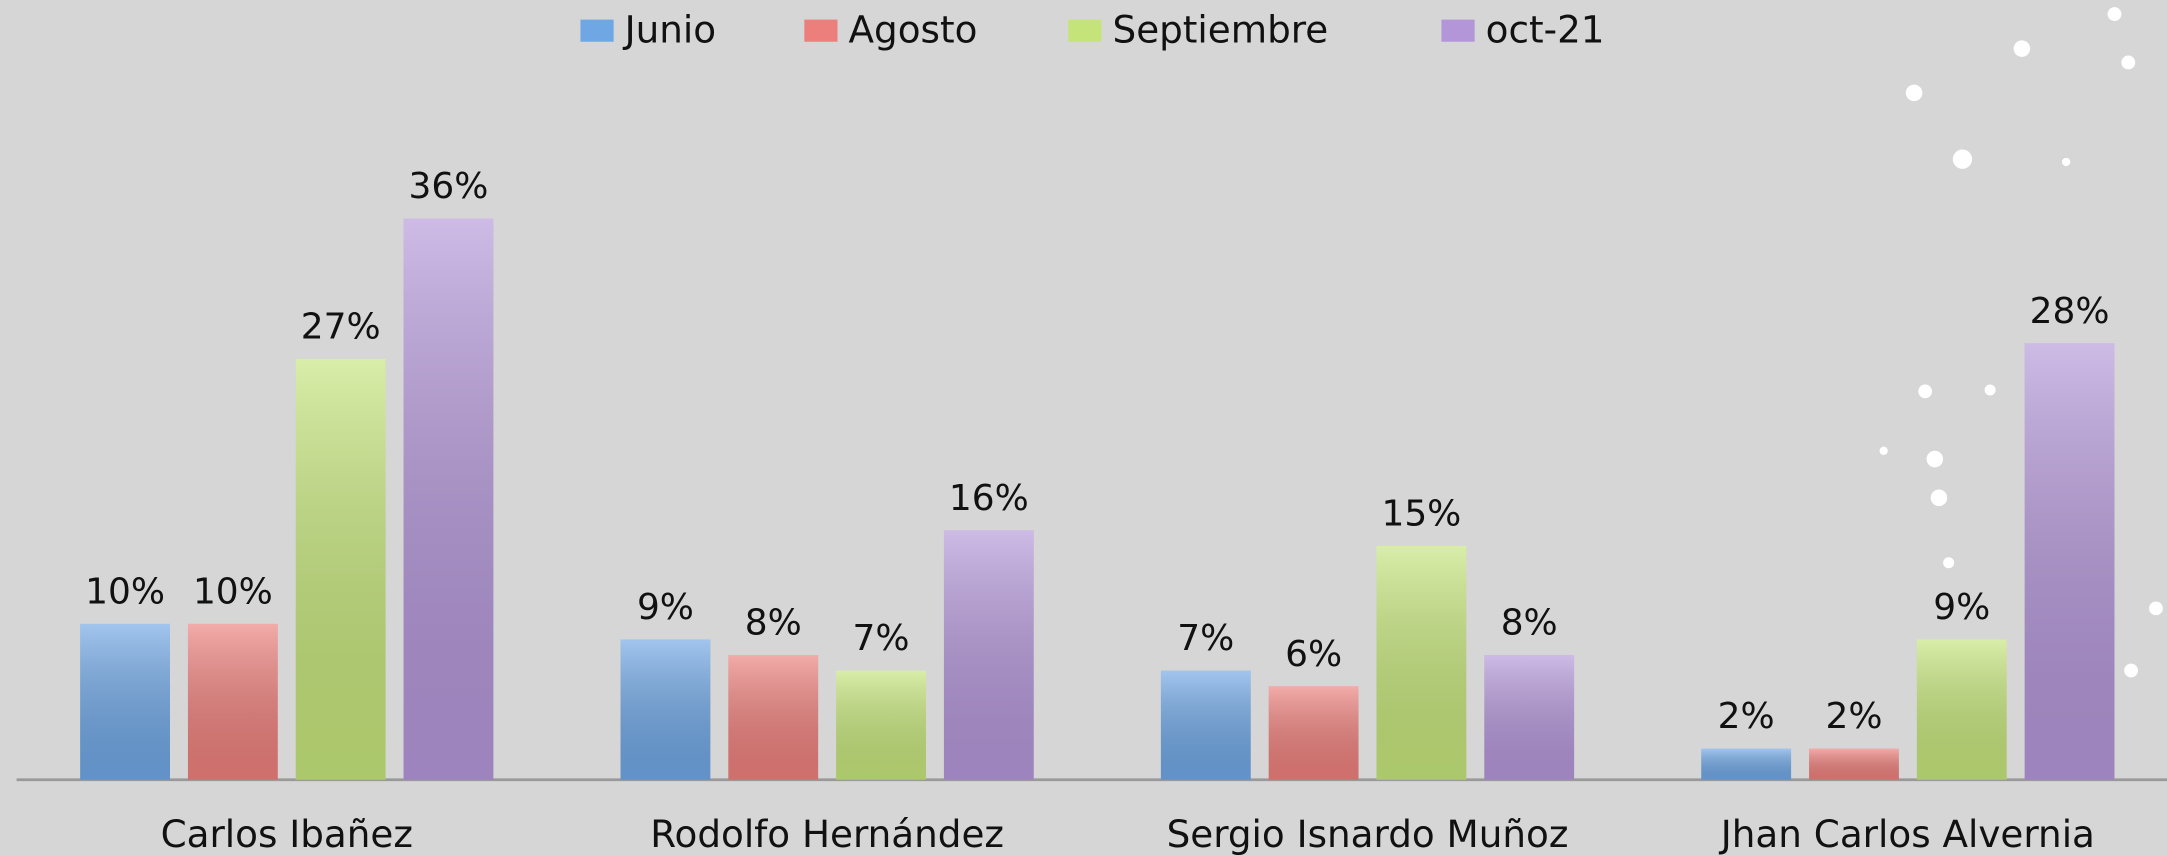 This screenshot has width=2167, height=856. Describe the element at coordinates (449, 186) in the screenshot. I see `data-label: 36%` at that location.